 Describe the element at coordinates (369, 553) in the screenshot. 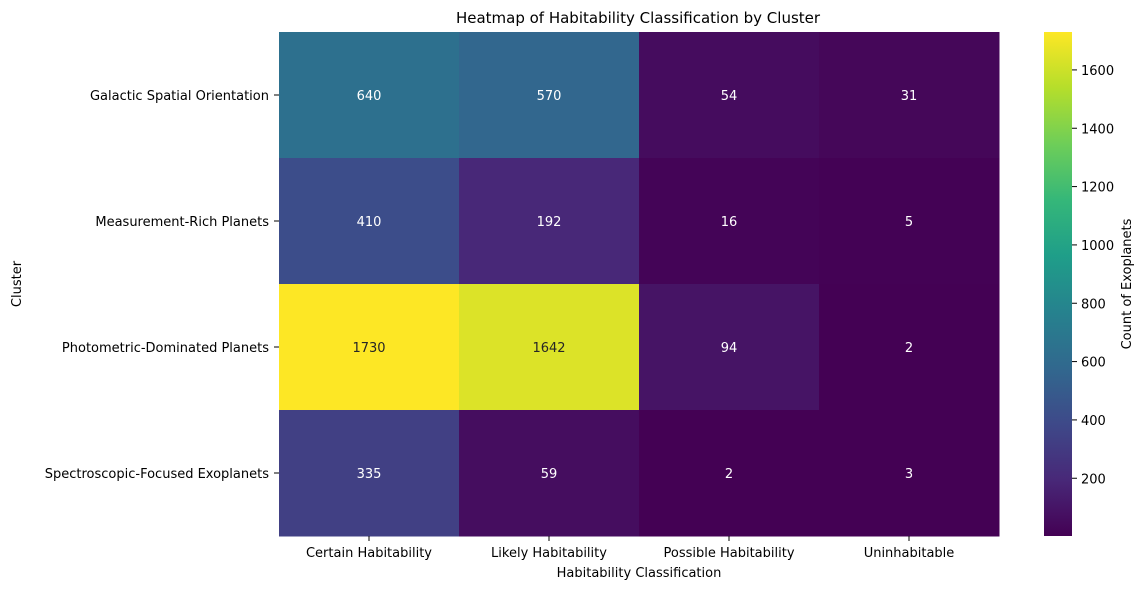

I see `x-tick-label: Certain Habitability` at that location.